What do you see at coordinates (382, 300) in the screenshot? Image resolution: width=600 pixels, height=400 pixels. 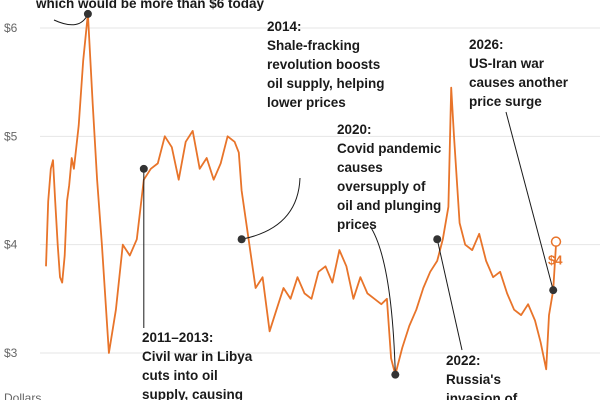 I see `leader-line-2020` at bounding box center [382, 300].